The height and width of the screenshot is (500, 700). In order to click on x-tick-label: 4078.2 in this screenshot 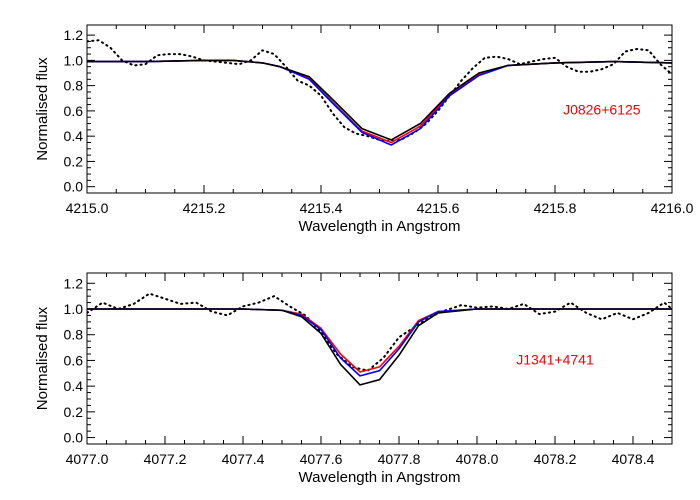, I will do `click(555, 459)`.